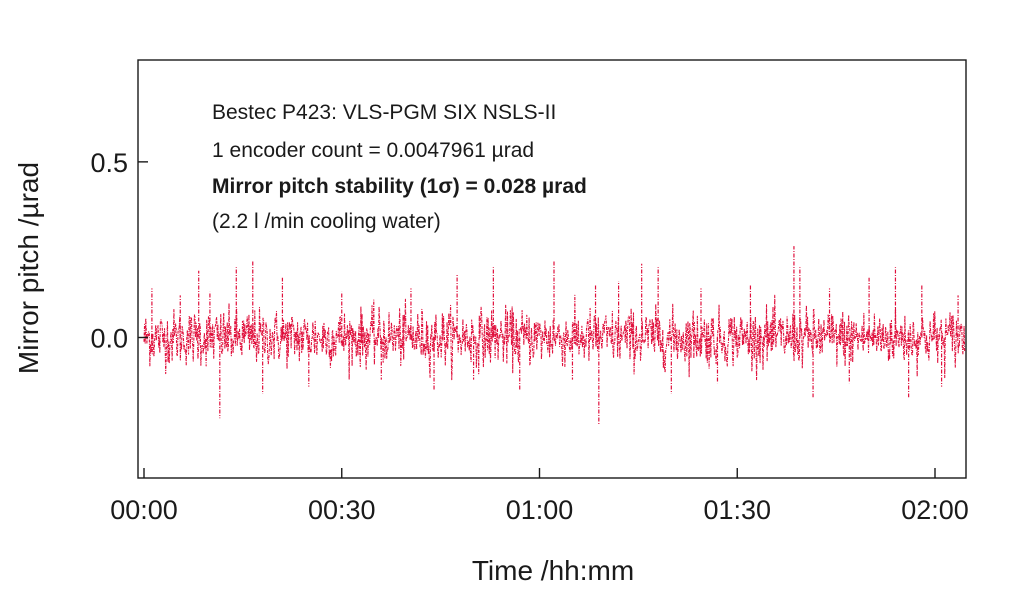 This screenshot has width=1024, height=589. I want to click on x-tick-label: 00:00, so click(144, 510).